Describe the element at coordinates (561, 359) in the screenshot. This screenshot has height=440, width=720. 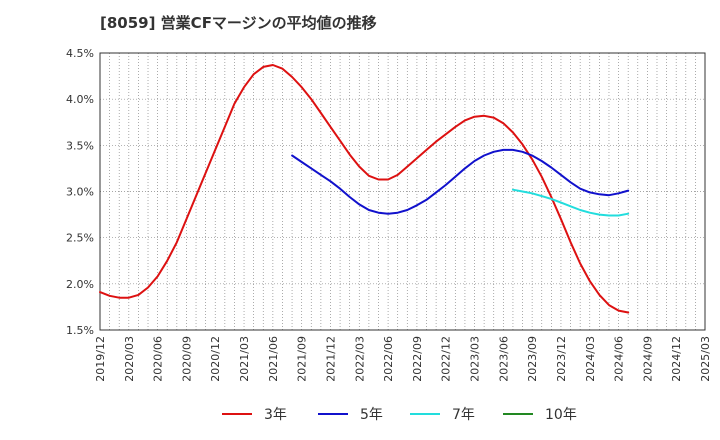
I see `x-tick-label: 2023/12` at that location.